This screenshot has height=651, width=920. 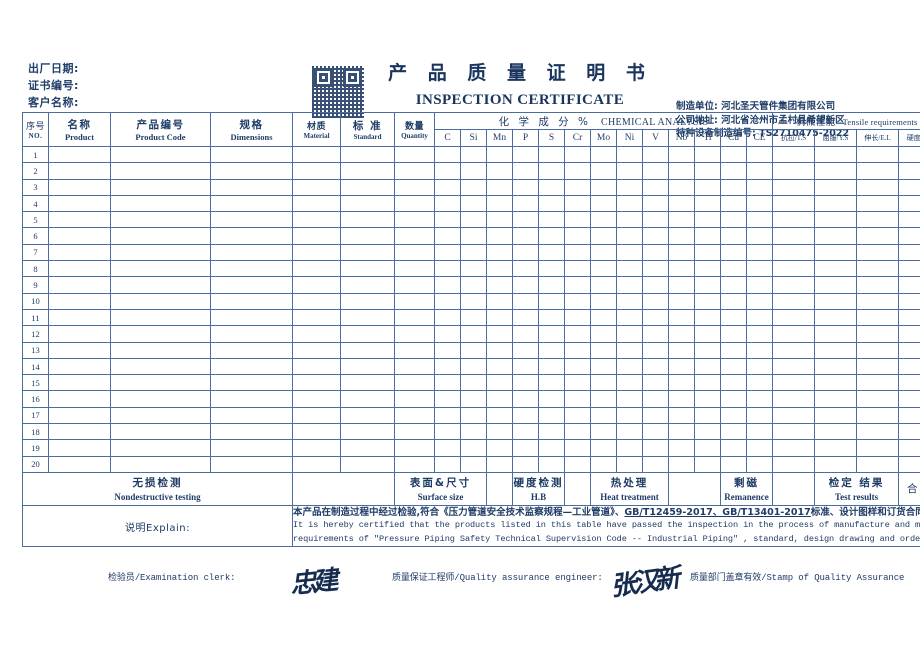 I want to click on table-row: 18, so click(x=471, y=432).